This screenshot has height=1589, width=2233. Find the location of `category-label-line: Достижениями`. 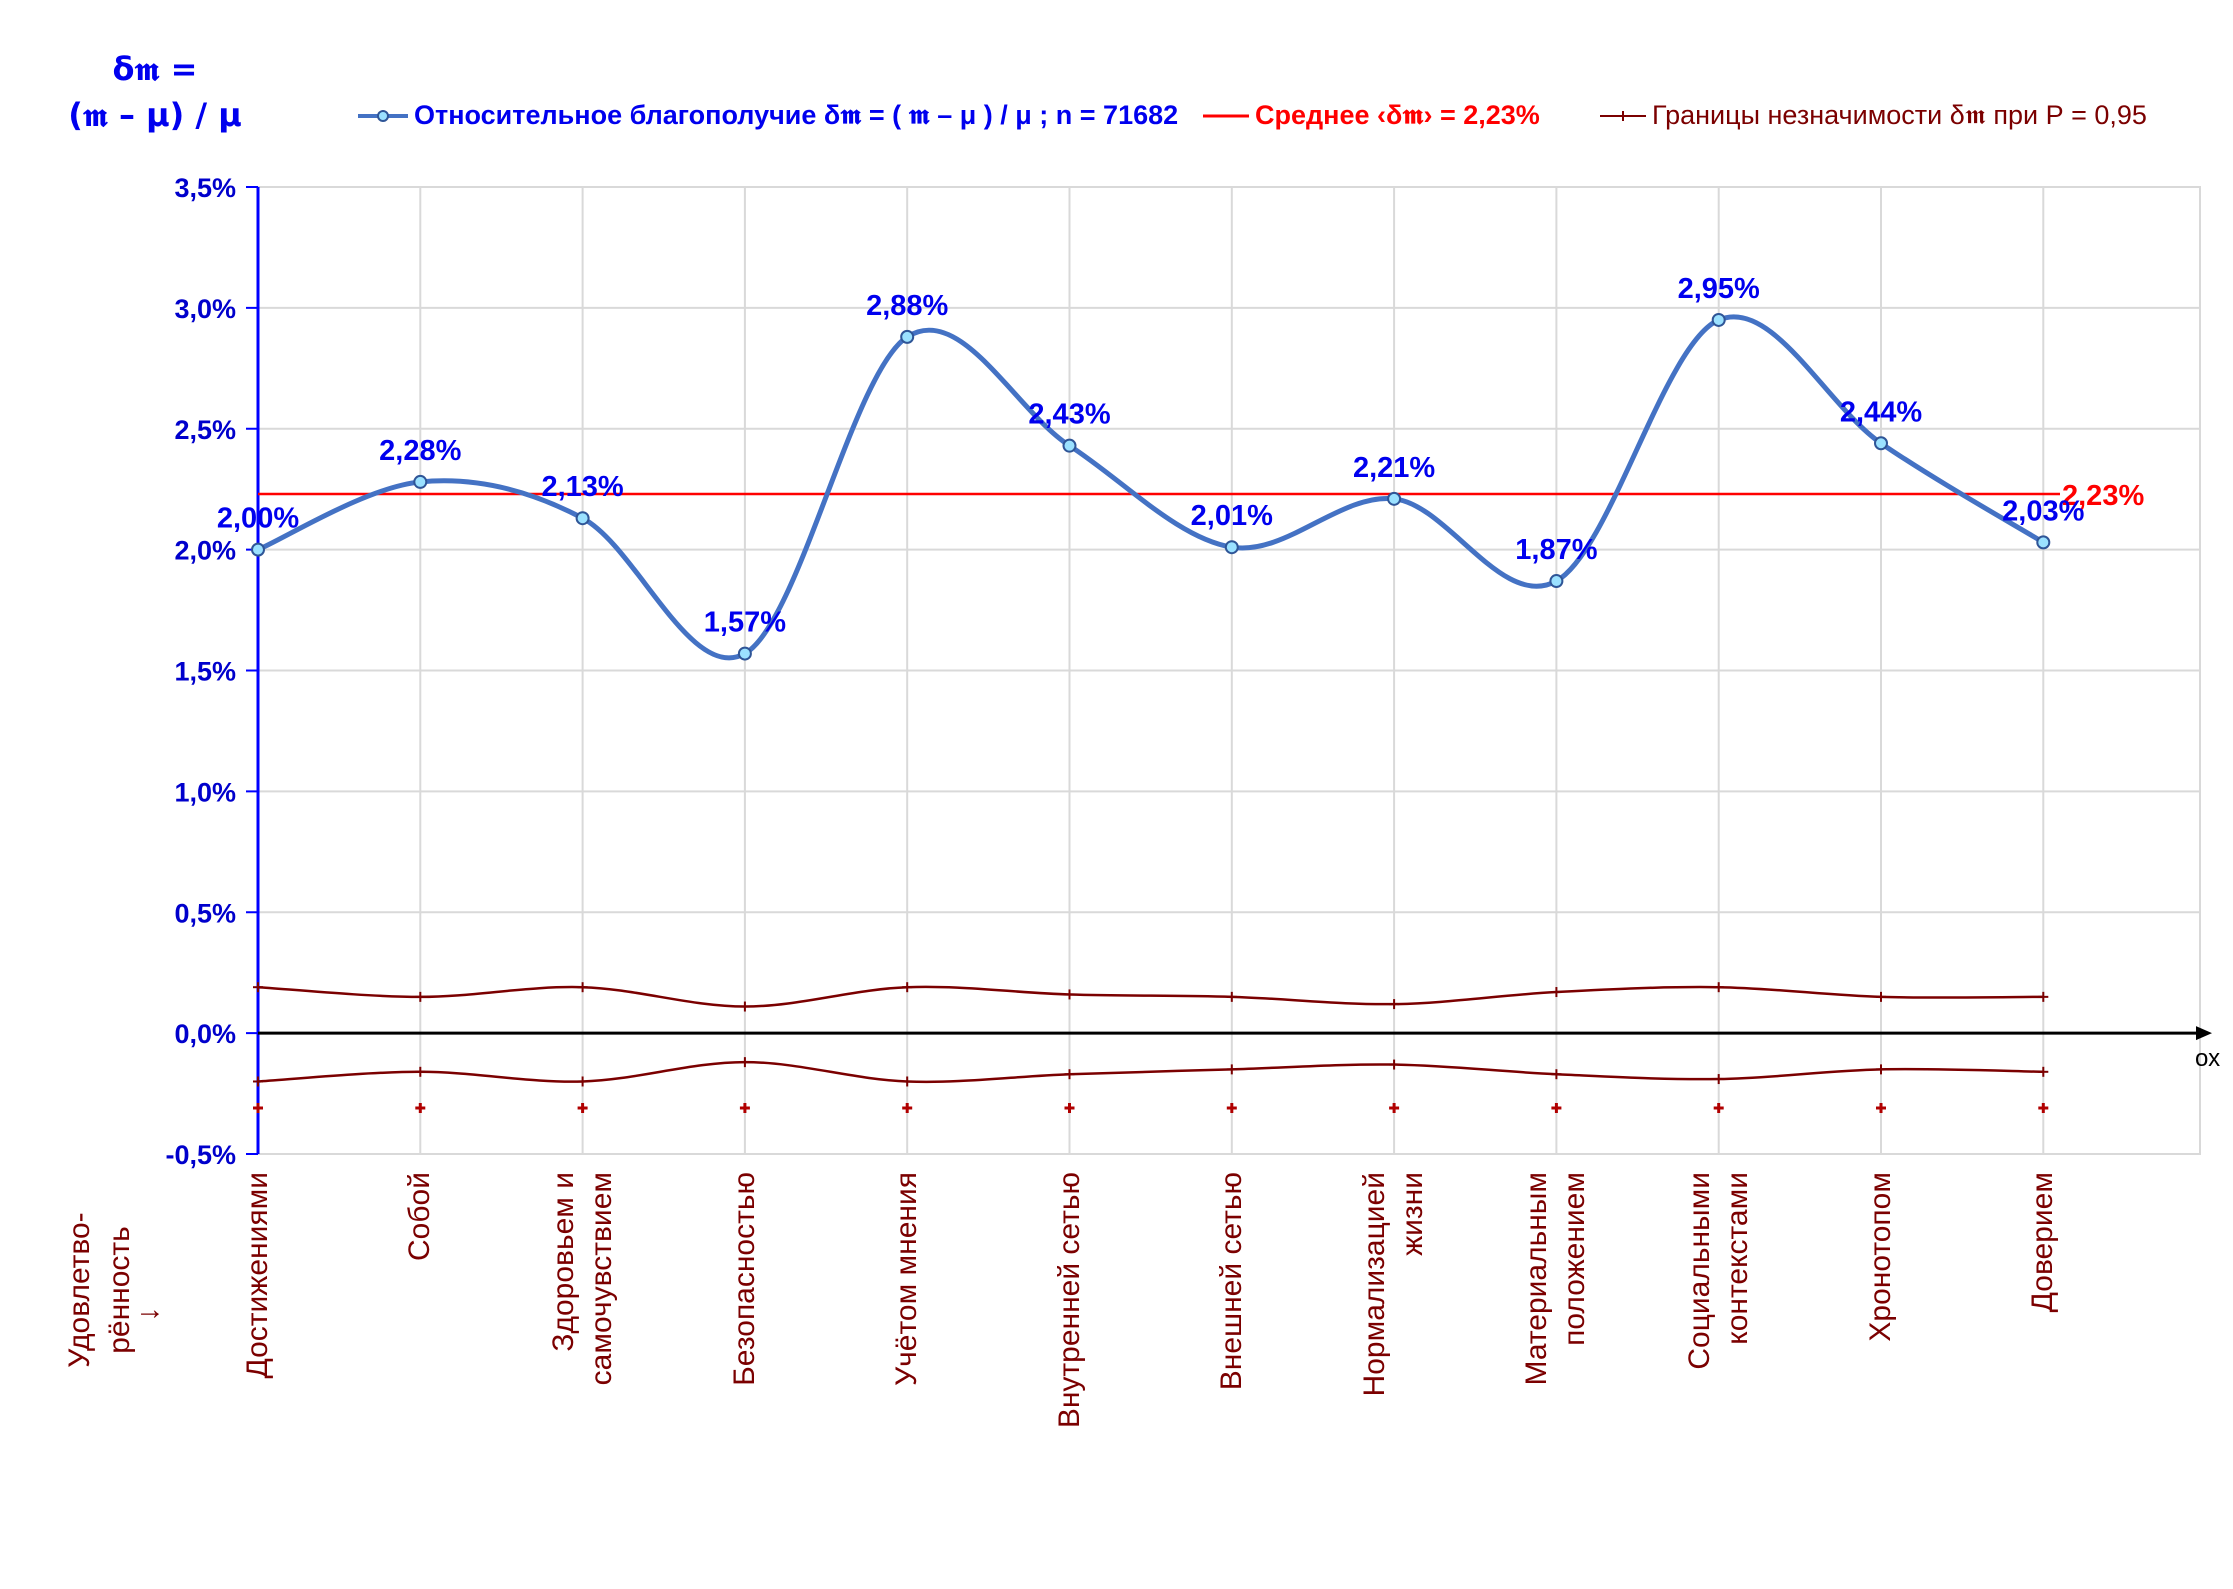

category-label-line: Достижениями is located at coordinates (257, 1275).